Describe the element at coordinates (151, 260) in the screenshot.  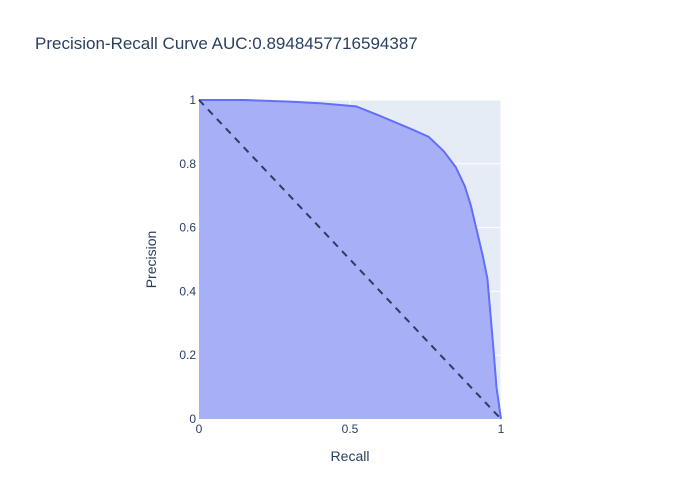
I see `y-axis-title: Precision` at that location.